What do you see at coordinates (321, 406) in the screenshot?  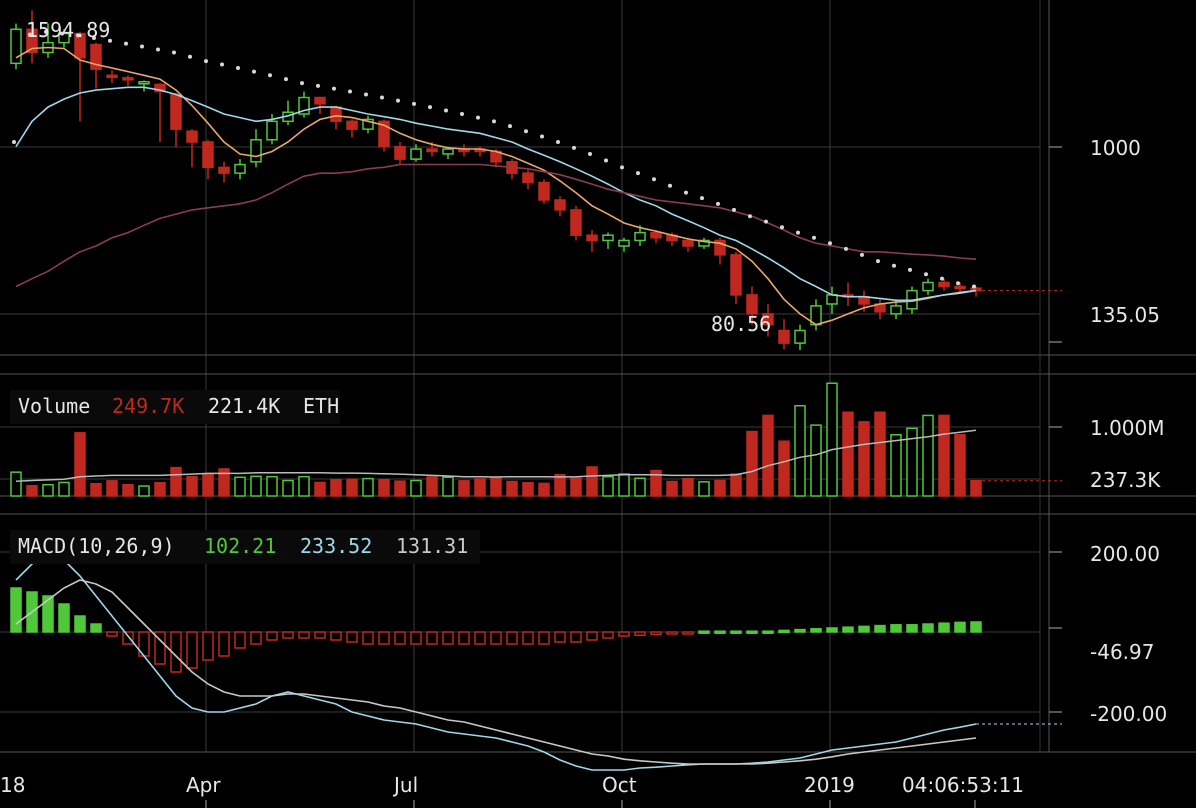 I see `volume-unit: ETH` at bounding box center [321, 406].